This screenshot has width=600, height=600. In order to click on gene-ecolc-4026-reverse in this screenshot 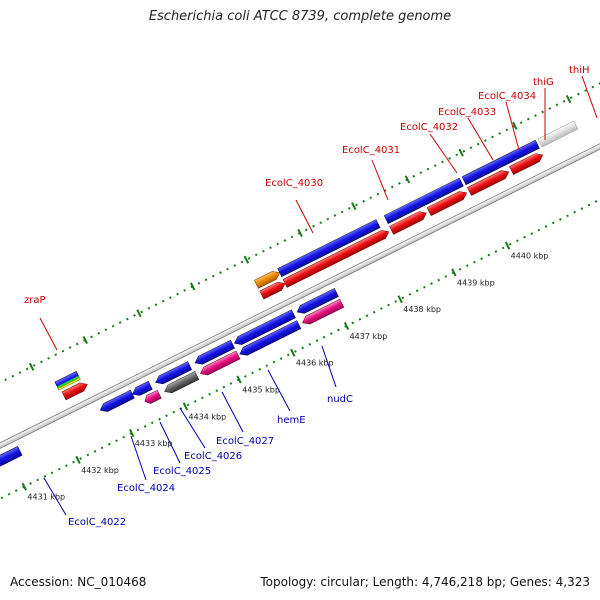, I will do `click(174, 373)`.